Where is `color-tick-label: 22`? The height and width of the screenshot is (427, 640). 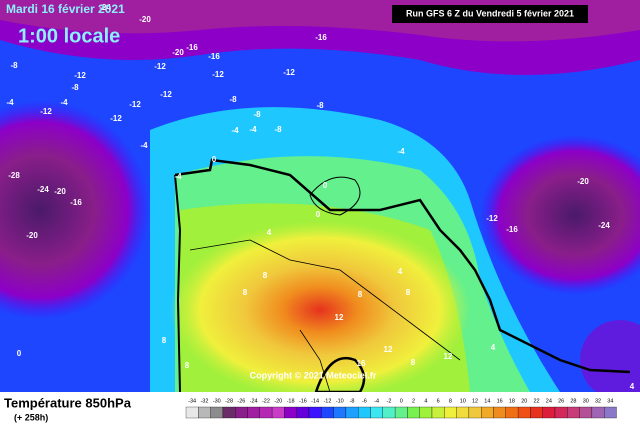
color-tick-label: 22 is located at coordinates (536, 401).